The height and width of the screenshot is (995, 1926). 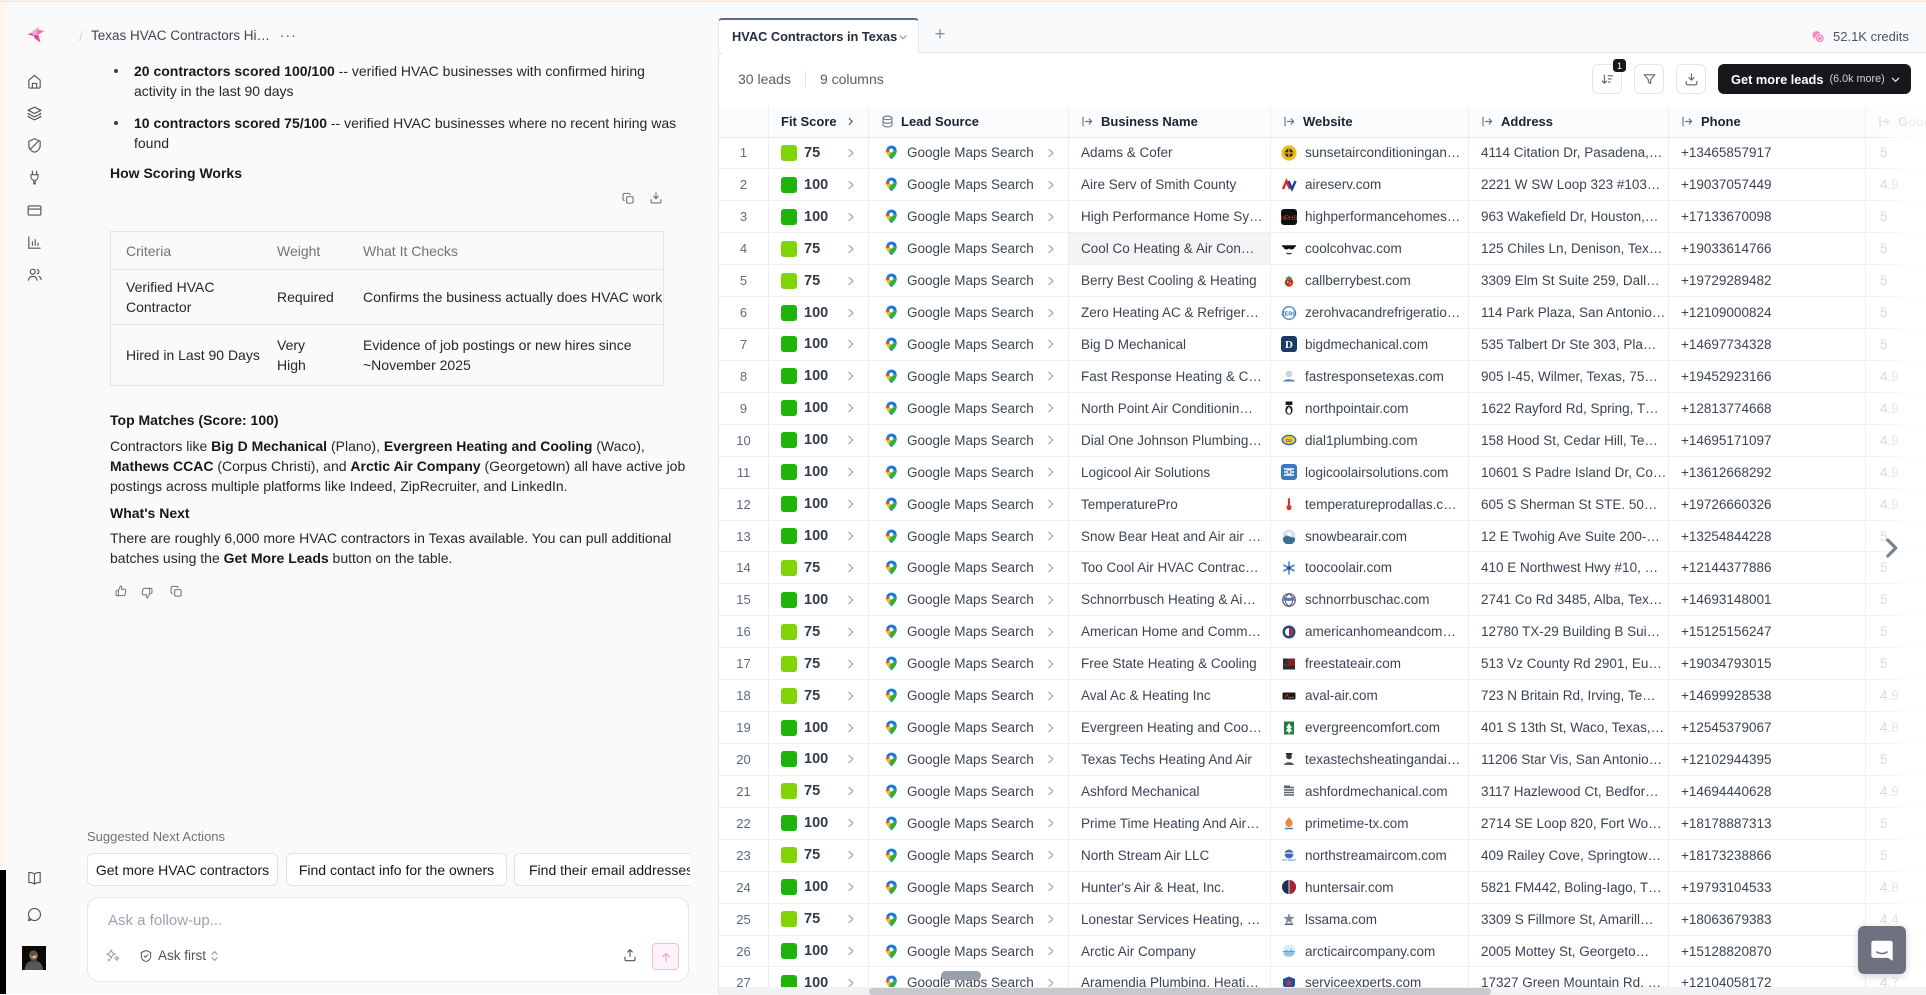 I want to click on svg-text: HPHS, so click(x=1289, y=219).